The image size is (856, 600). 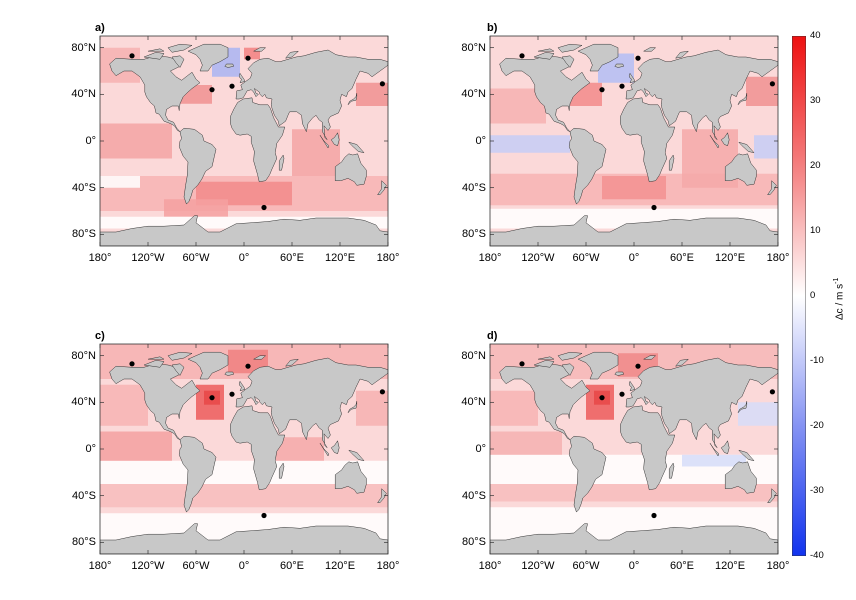 What do you see at coordinates (538, 566) in the screenshot?
I see `lon-tick-label: 120°W` at bounding box center [538, 566].